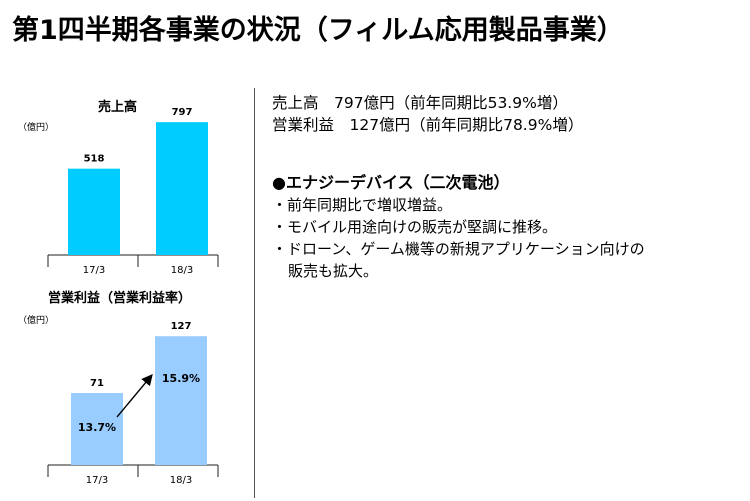 This screenshot has height=501, width=750. I want to click on data-label: 797, so click(182, 112).